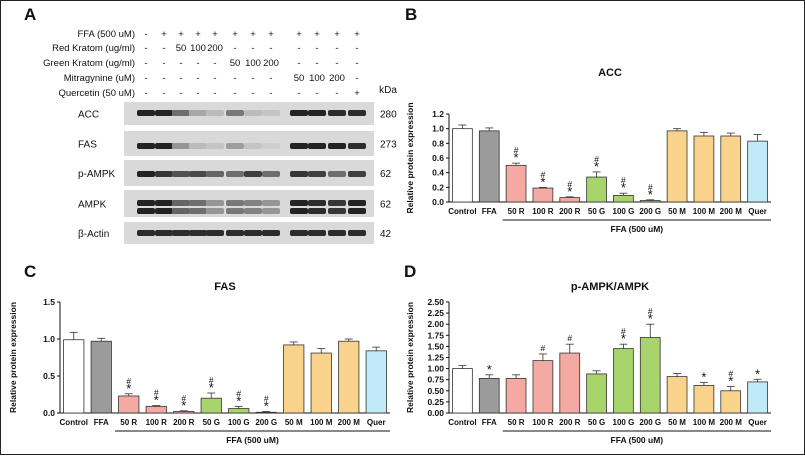 This screenshot has height=462, width=805. What do you see at coordinates (438, 187) in the screenshot?
I see `y-tick-label: 0.2` at bounding box center [438, 187].